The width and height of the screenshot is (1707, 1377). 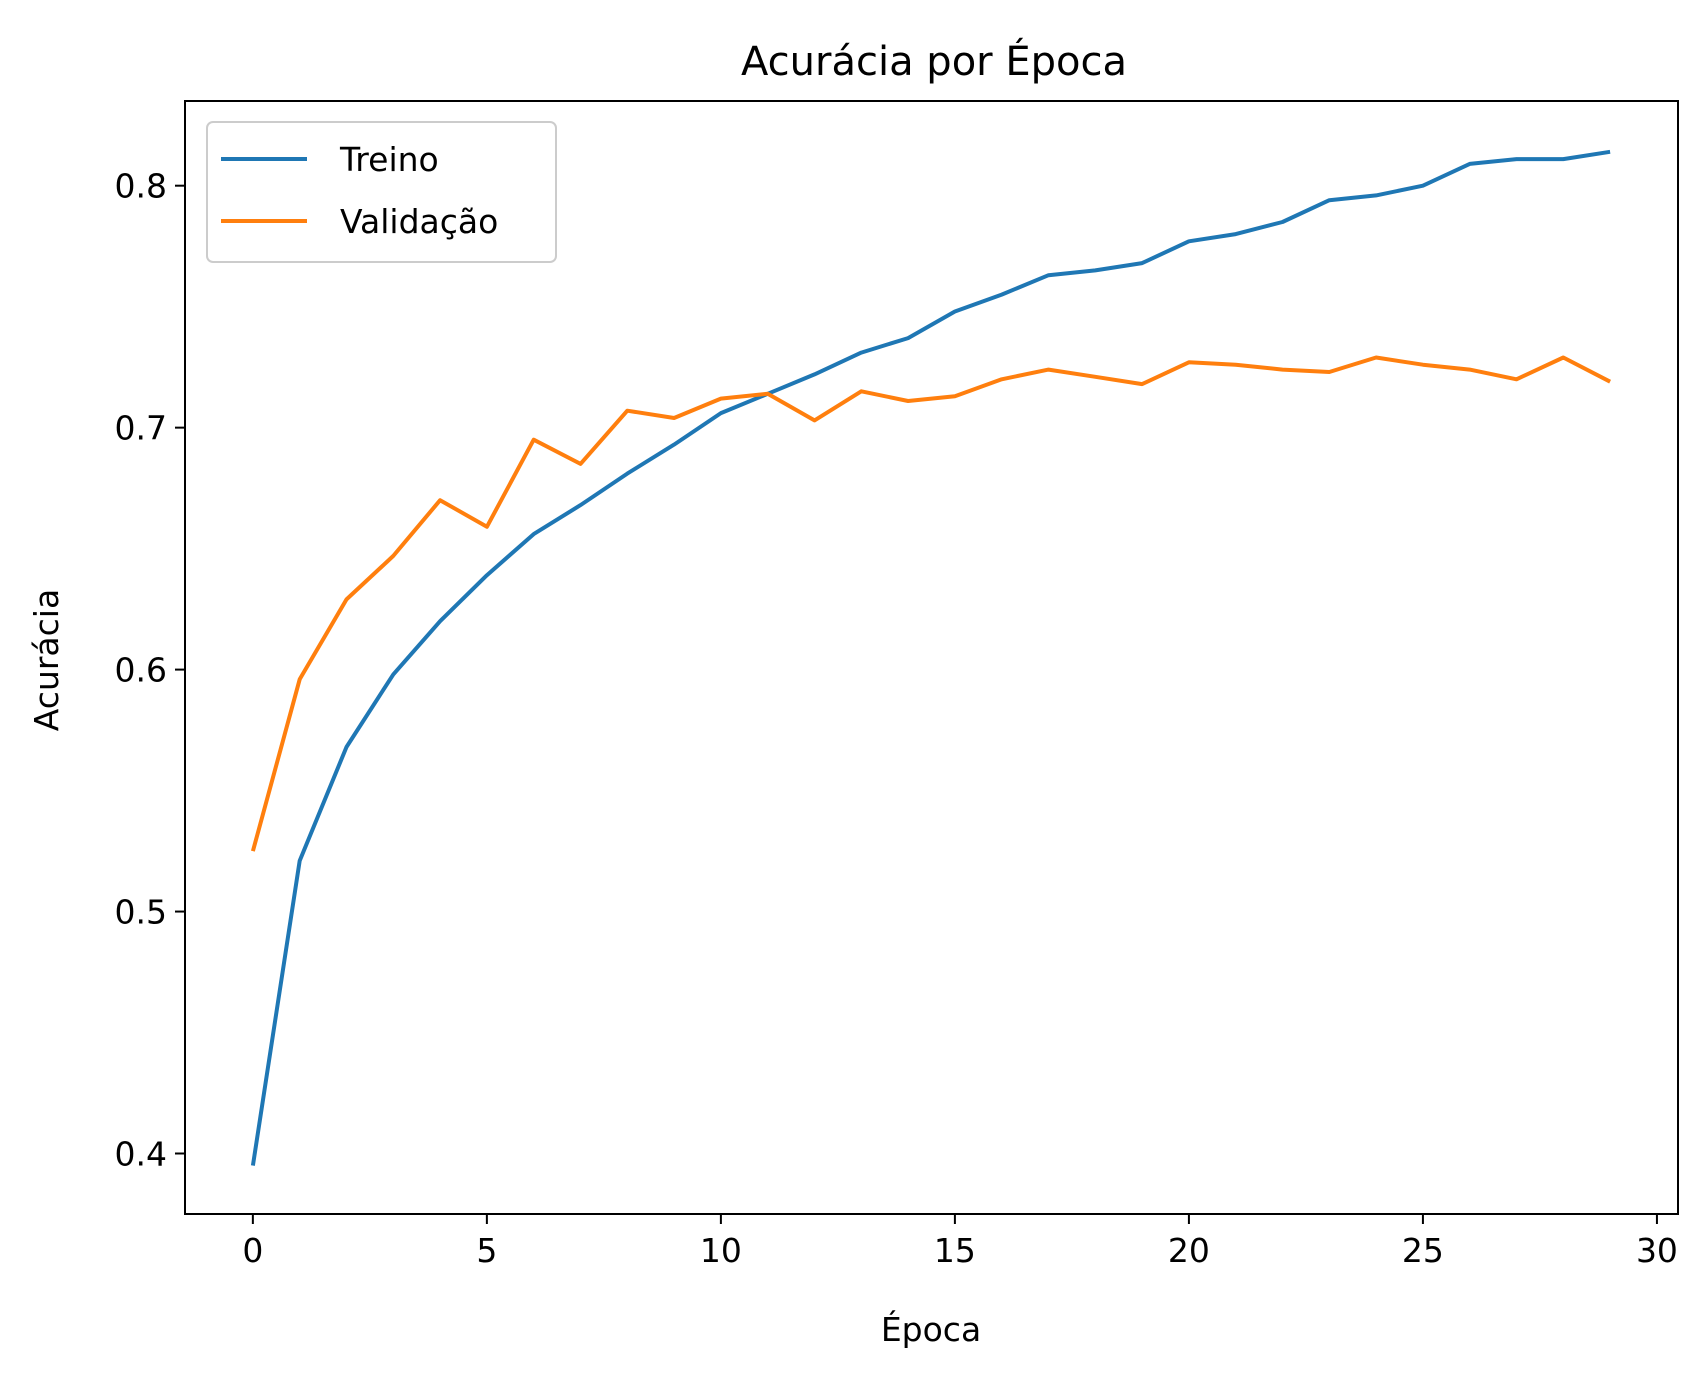 I want to click on y-axis-label: Acurácia, so click(x=46, y=660).